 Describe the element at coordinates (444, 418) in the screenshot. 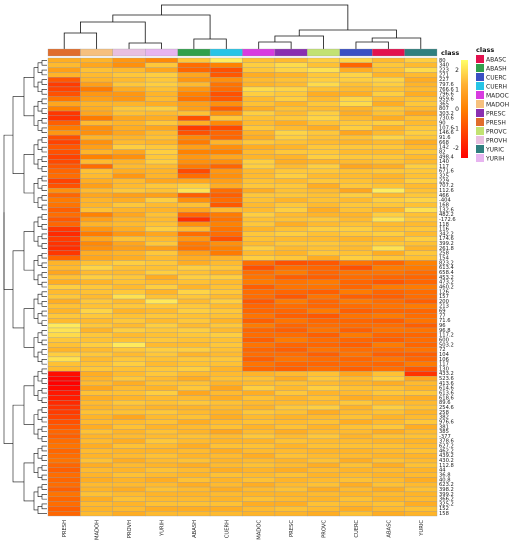

I see `row-tick-label: 382` at that location.